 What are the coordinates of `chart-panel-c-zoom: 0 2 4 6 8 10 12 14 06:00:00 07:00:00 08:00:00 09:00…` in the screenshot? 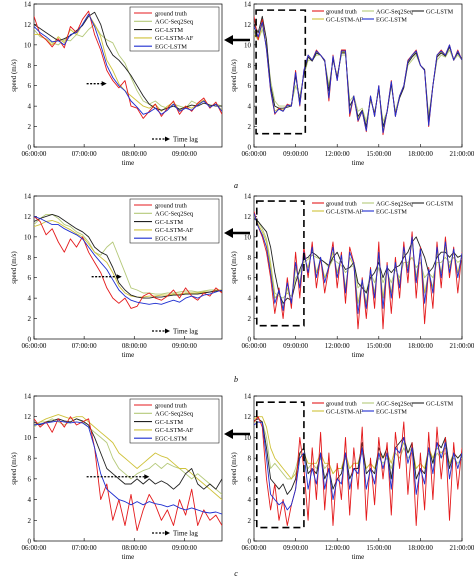 It's located at (116, 477).